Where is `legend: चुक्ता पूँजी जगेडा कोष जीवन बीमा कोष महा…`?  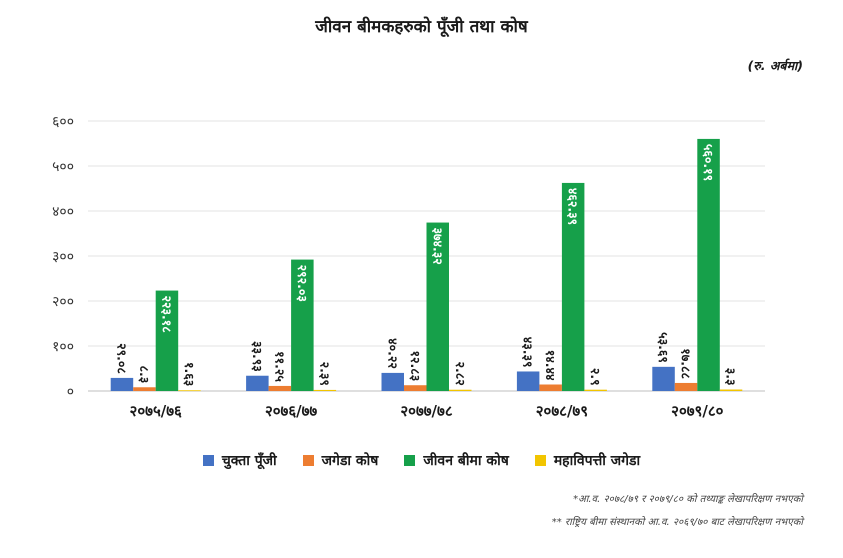 legend: चुक्ता पूँजी जगेडा कोष जीवन बीमा कोष महा… is located at coordinates (421, 460).